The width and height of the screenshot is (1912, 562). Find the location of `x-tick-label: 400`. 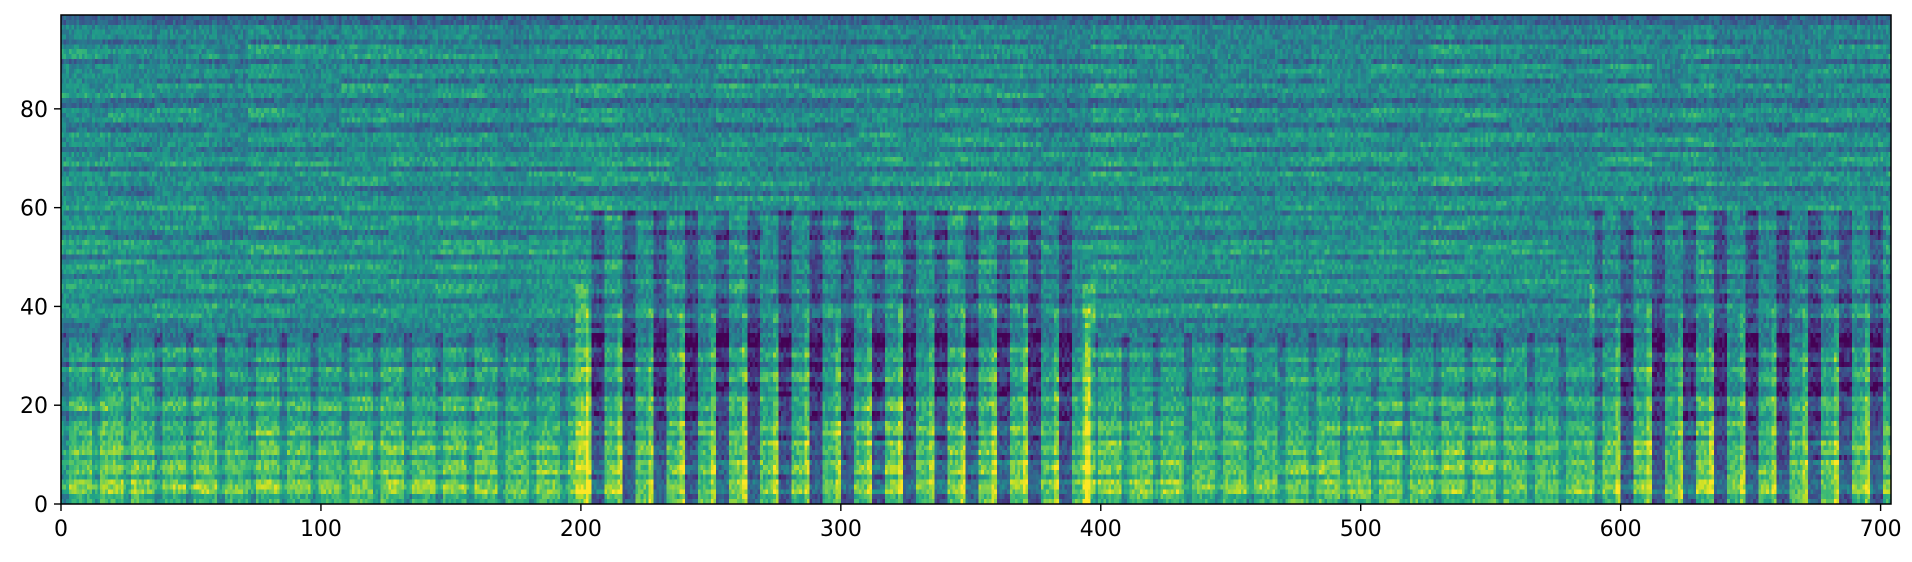

x-tick-label: 400 is located at coordinates (1101, 529).